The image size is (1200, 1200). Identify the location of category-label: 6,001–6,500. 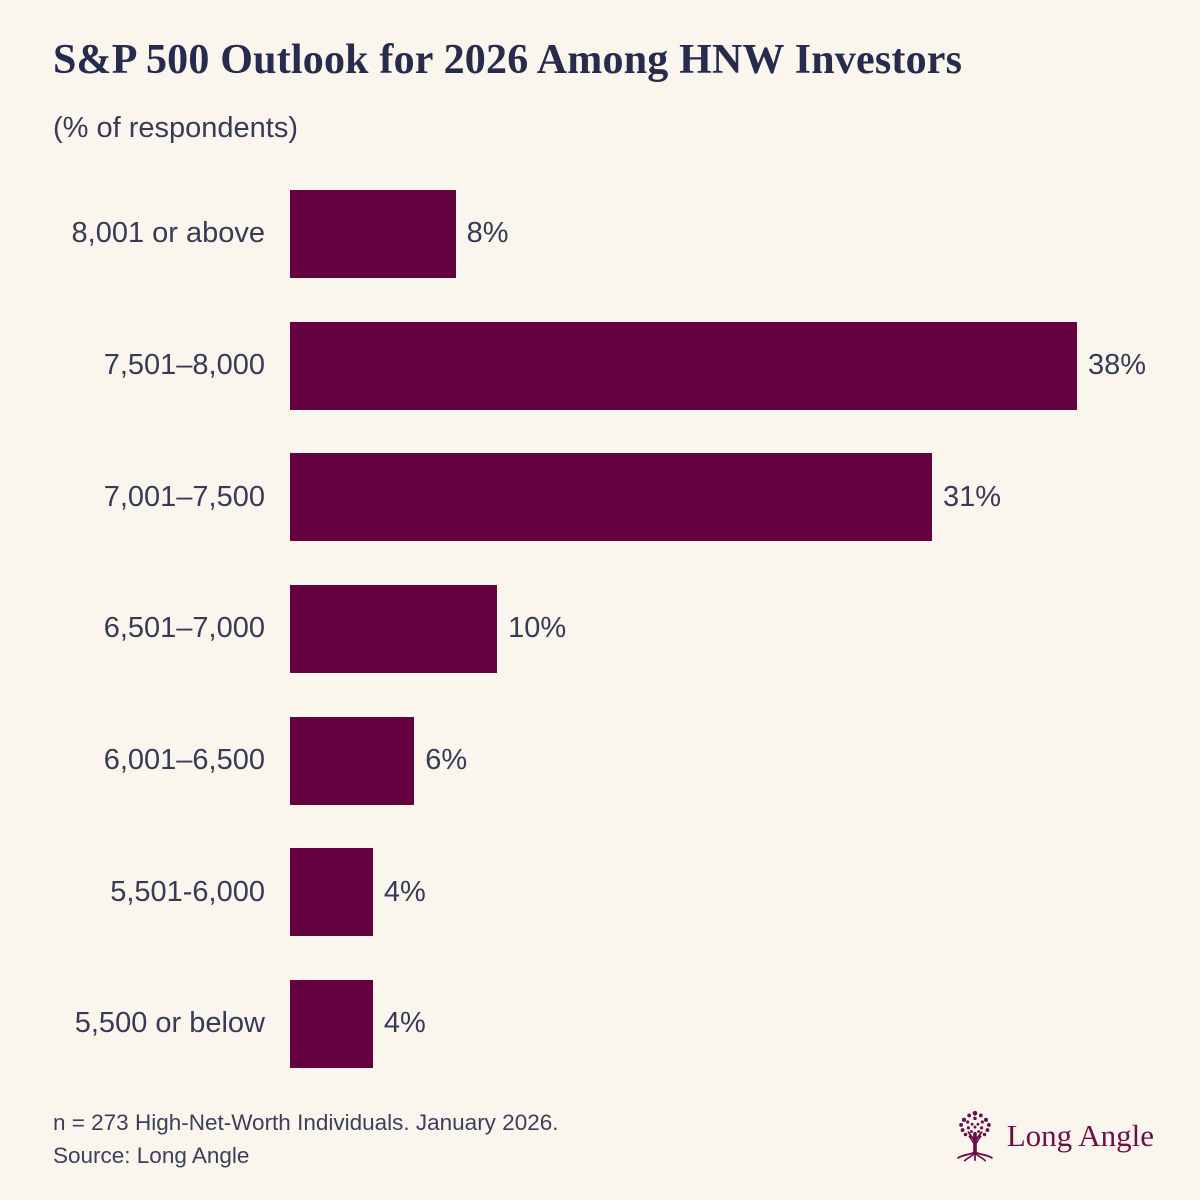
(184, 760).